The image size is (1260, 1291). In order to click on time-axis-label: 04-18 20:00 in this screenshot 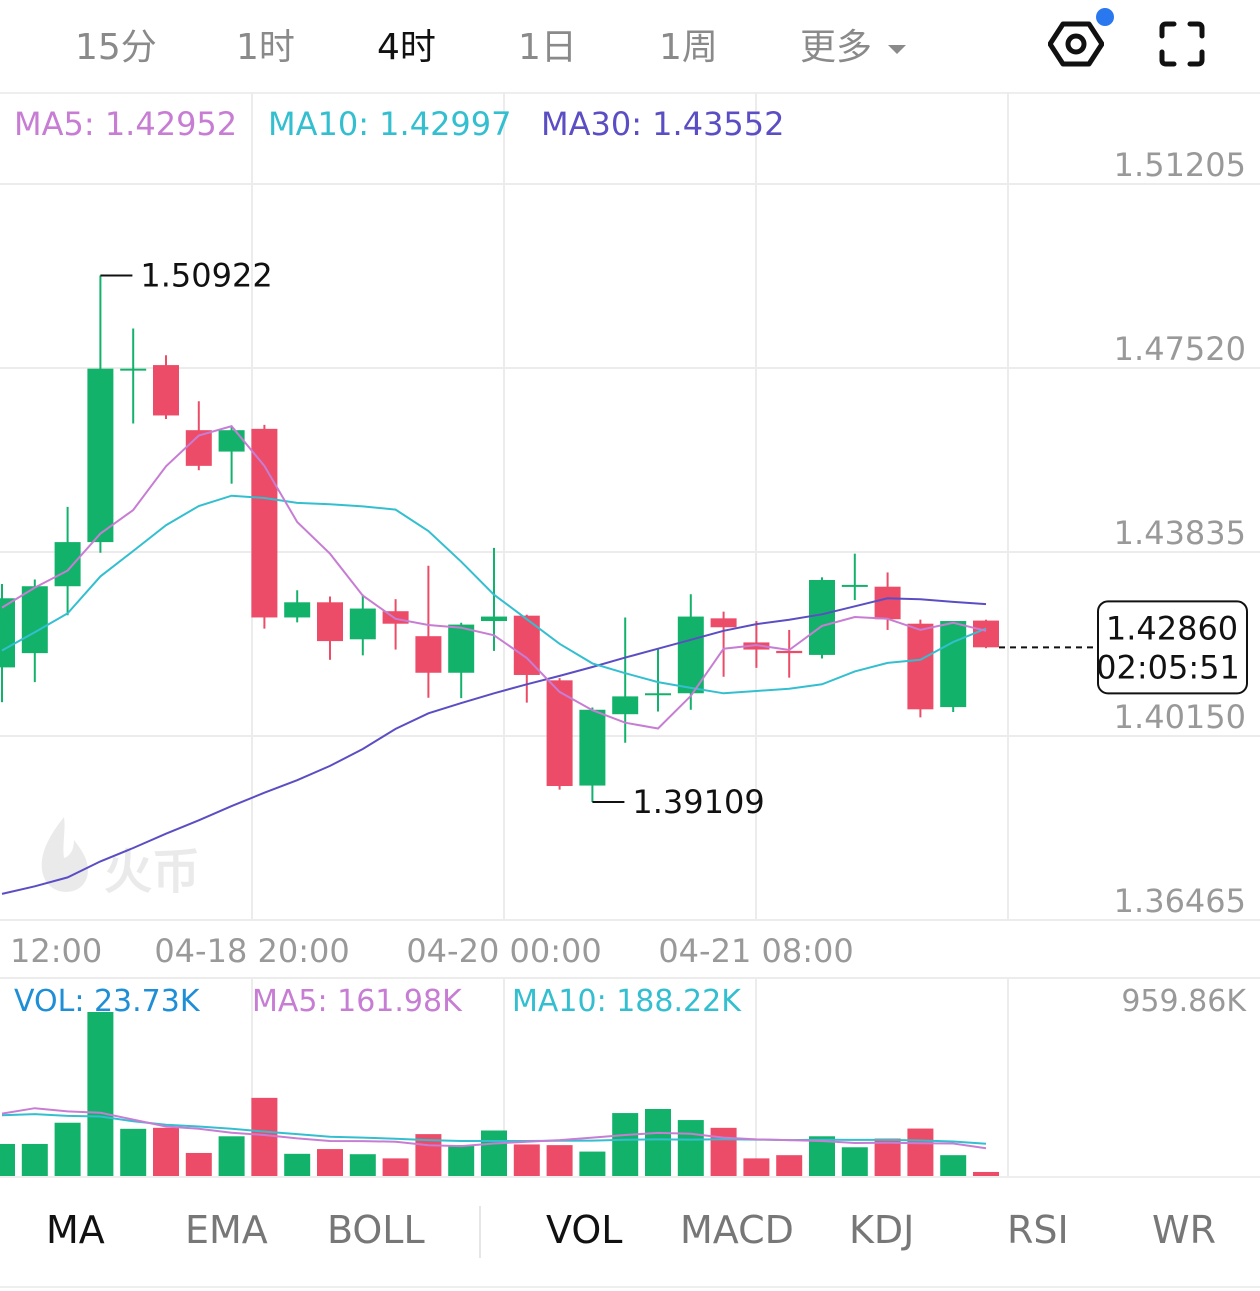, I will do `click(251, 951)`.